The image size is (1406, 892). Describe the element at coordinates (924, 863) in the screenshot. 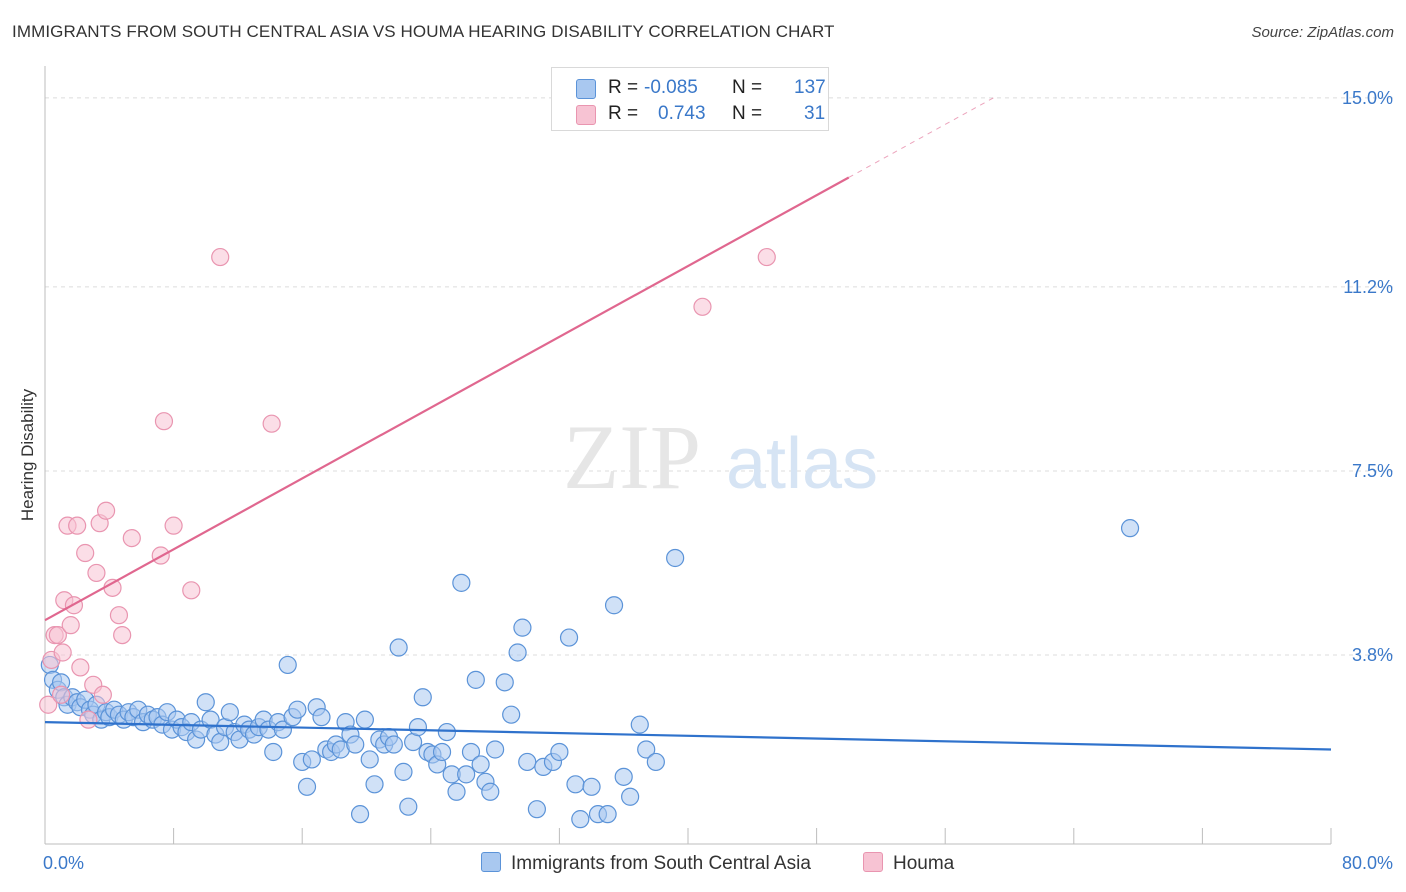

I see `bottom-legend-label-pink: Houma` at that location.